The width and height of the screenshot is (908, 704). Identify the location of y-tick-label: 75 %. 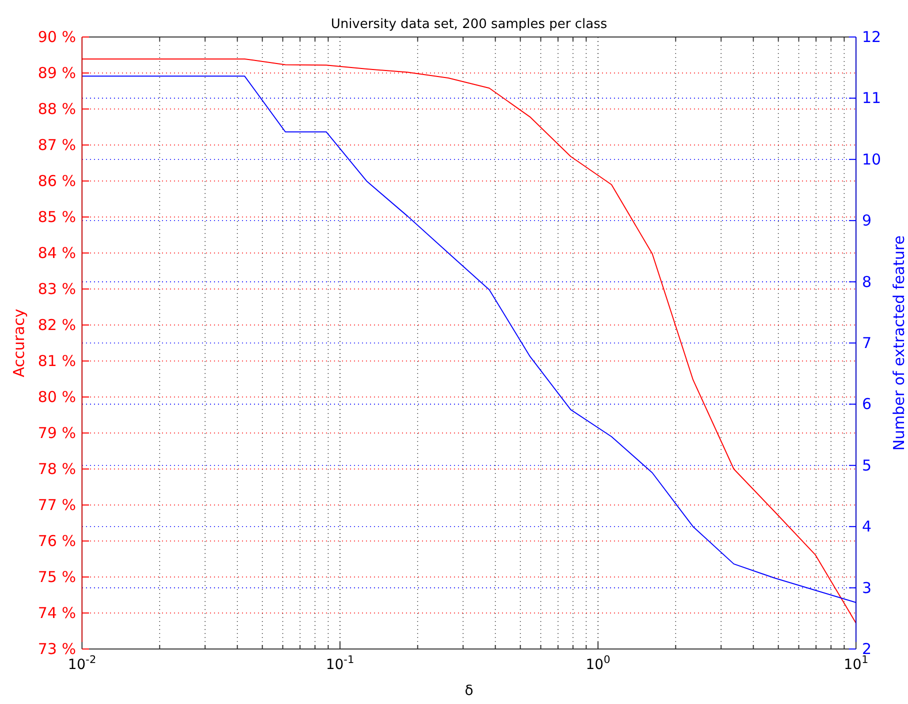
(57, 577).